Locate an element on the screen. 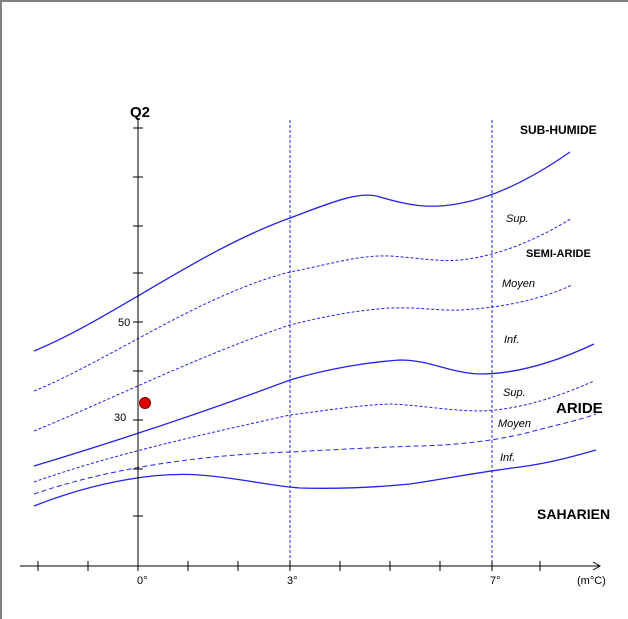 This screenshot has height=619, width=628. boundary-aride-saharien is located at coordinates (315, 478).